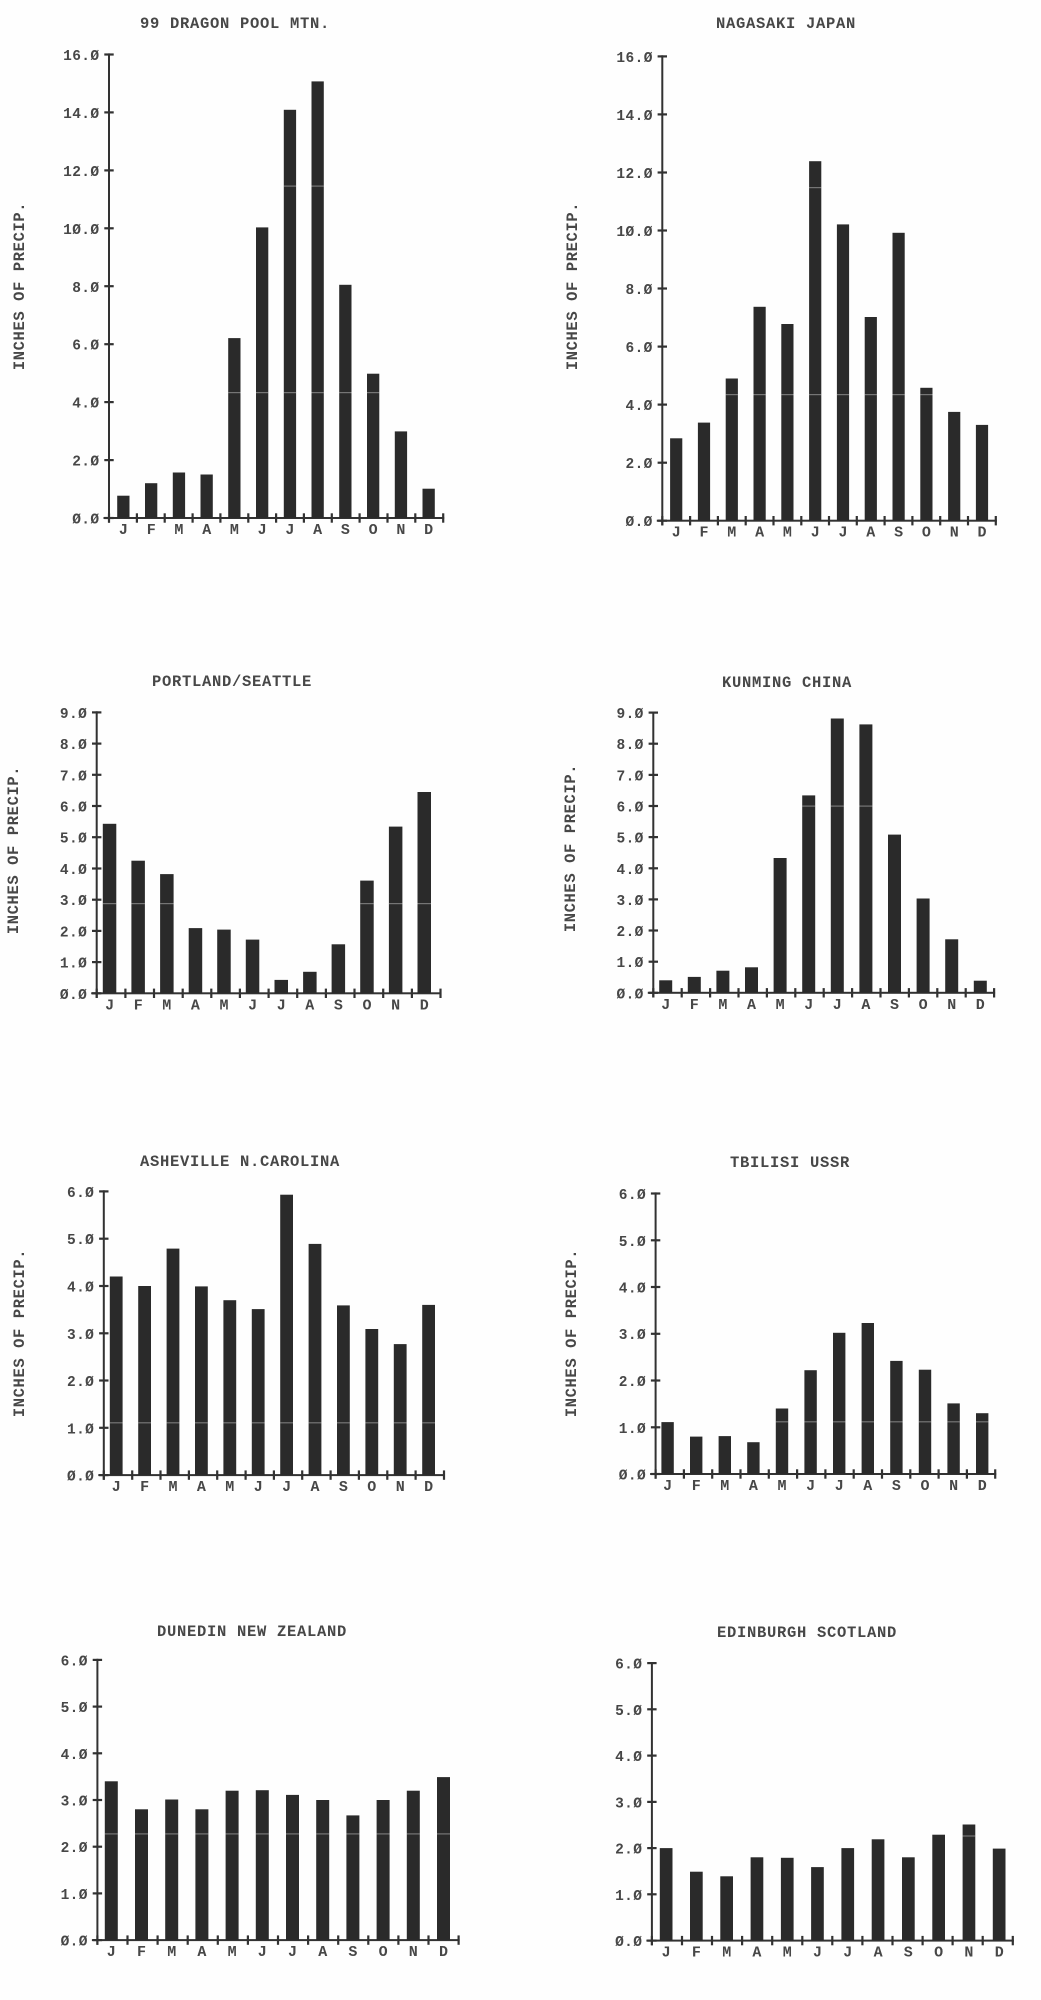 The height and width of the screenshot is (2000, 1041). Describe the element at coordinates (787, 683) in the screenshot. I see `svg-text: KUNMING CHINA` at that location.